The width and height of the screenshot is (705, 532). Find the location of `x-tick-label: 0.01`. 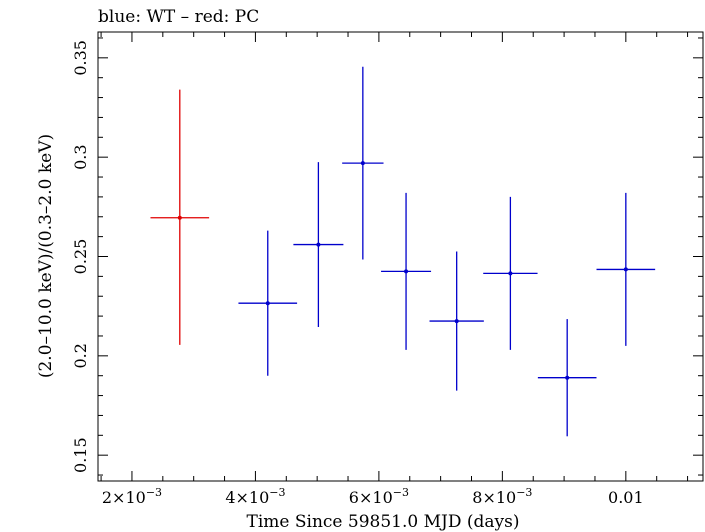

x-tick-label: 0.01 is located at coordinates (626, 497).